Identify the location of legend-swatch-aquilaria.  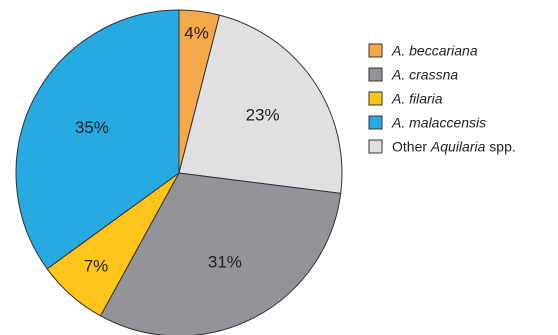
(375, 146).